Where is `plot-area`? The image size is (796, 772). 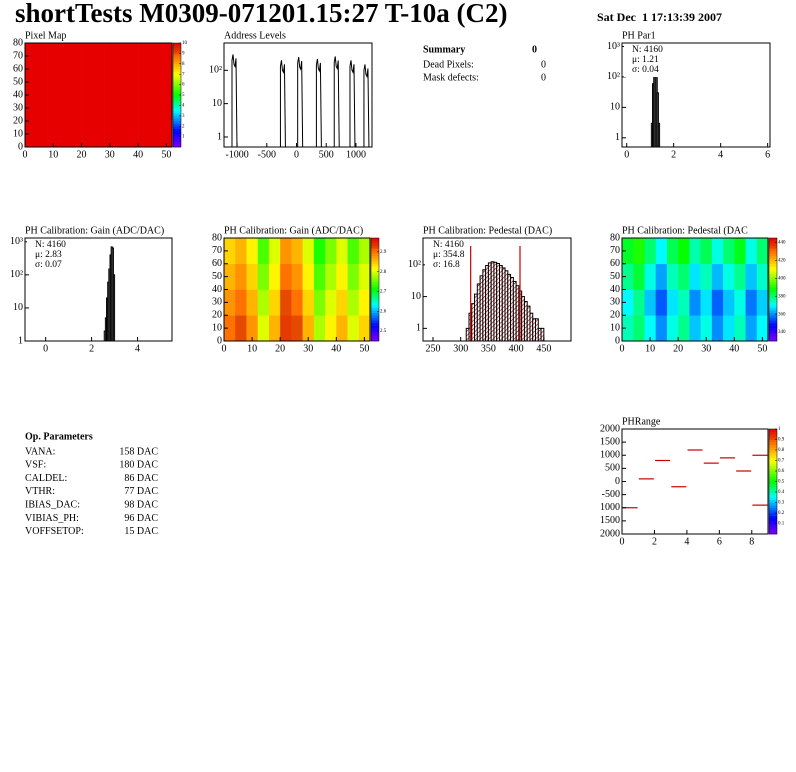 plot-area is located at coordinates (98, 95).